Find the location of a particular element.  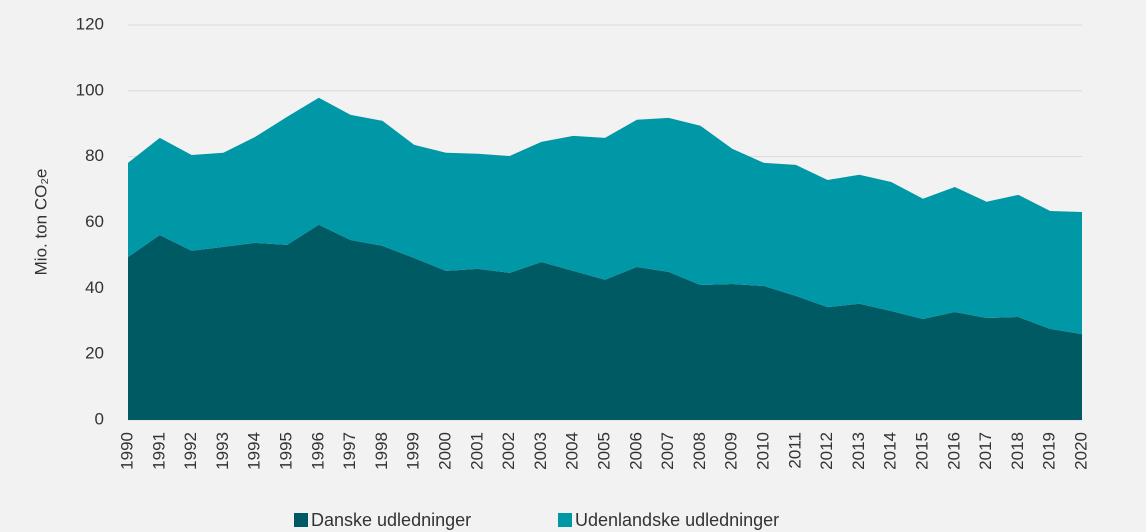

x-tick-label: 1990 is located at coordinates (126, 451).